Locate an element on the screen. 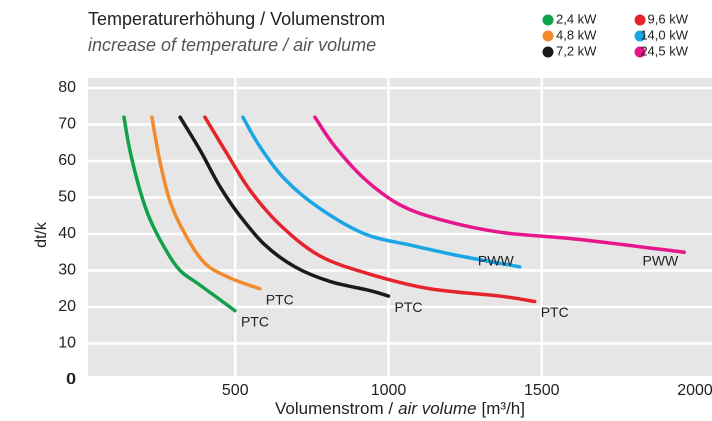 This screenshot has height=421, width=712. y-tick-label: 10 is located at coordinates (67, 343).